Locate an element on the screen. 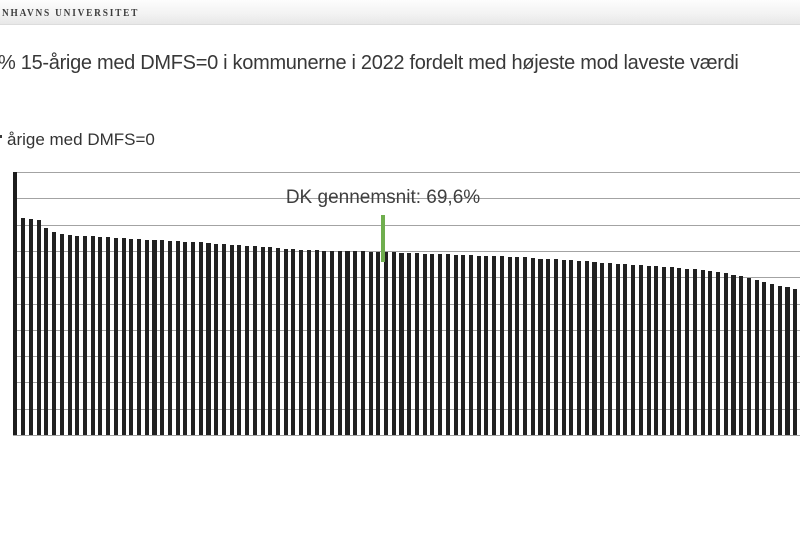 The height and width of the screenshot is (533, 800). dk-average-label: DK gennemsnit: 69,6% is located at coordinates (383, 197).